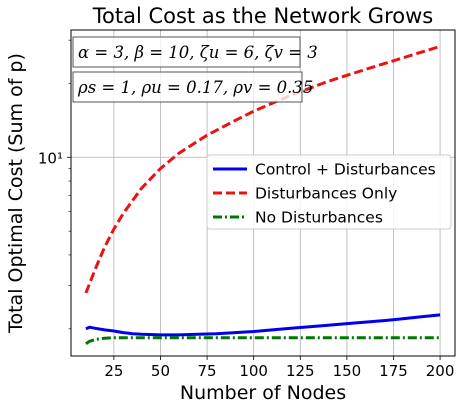  Describe the element at coordinates (393, 371) in the screenshot. I see `x-tick-label: 175` at that location.